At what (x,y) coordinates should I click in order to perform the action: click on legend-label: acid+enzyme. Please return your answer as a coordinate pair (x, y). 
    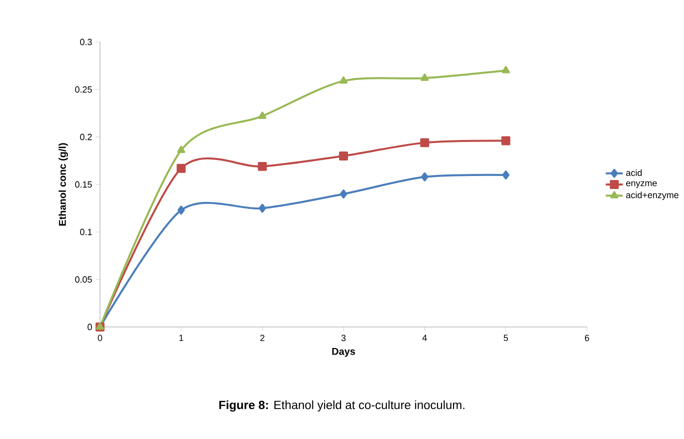
    Looking at the image, I should click on (652, 196).